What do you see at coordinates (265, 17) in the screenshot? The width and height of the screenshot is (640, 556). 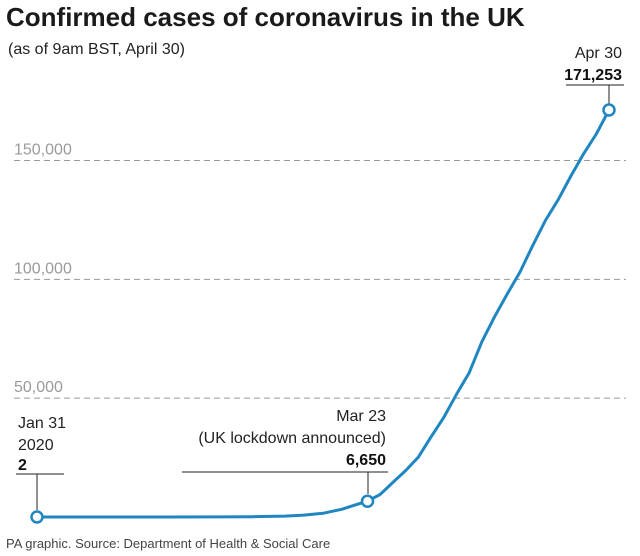 I see `chart-title: Confirmed cases of coronavirus in the UK` at bounding box center [265, 17].